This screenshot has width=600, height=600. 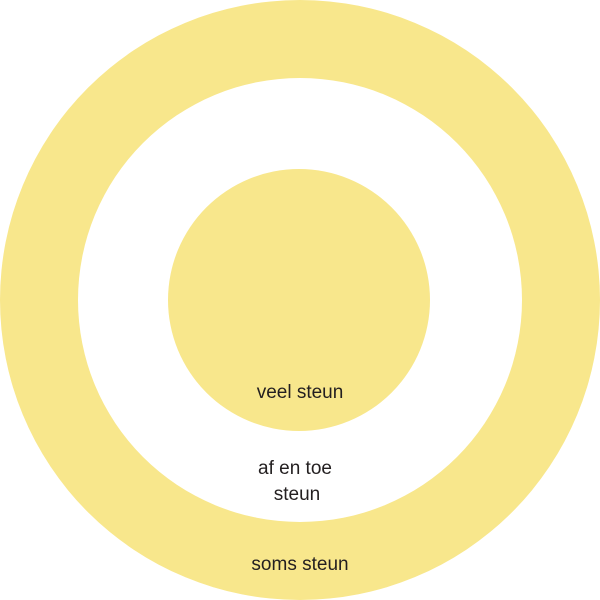 What do you see at coordinates (295, 468) in the screenshot?
I see `middle-ring-label-line-1: af en toe` at bounding box center [295, 468].